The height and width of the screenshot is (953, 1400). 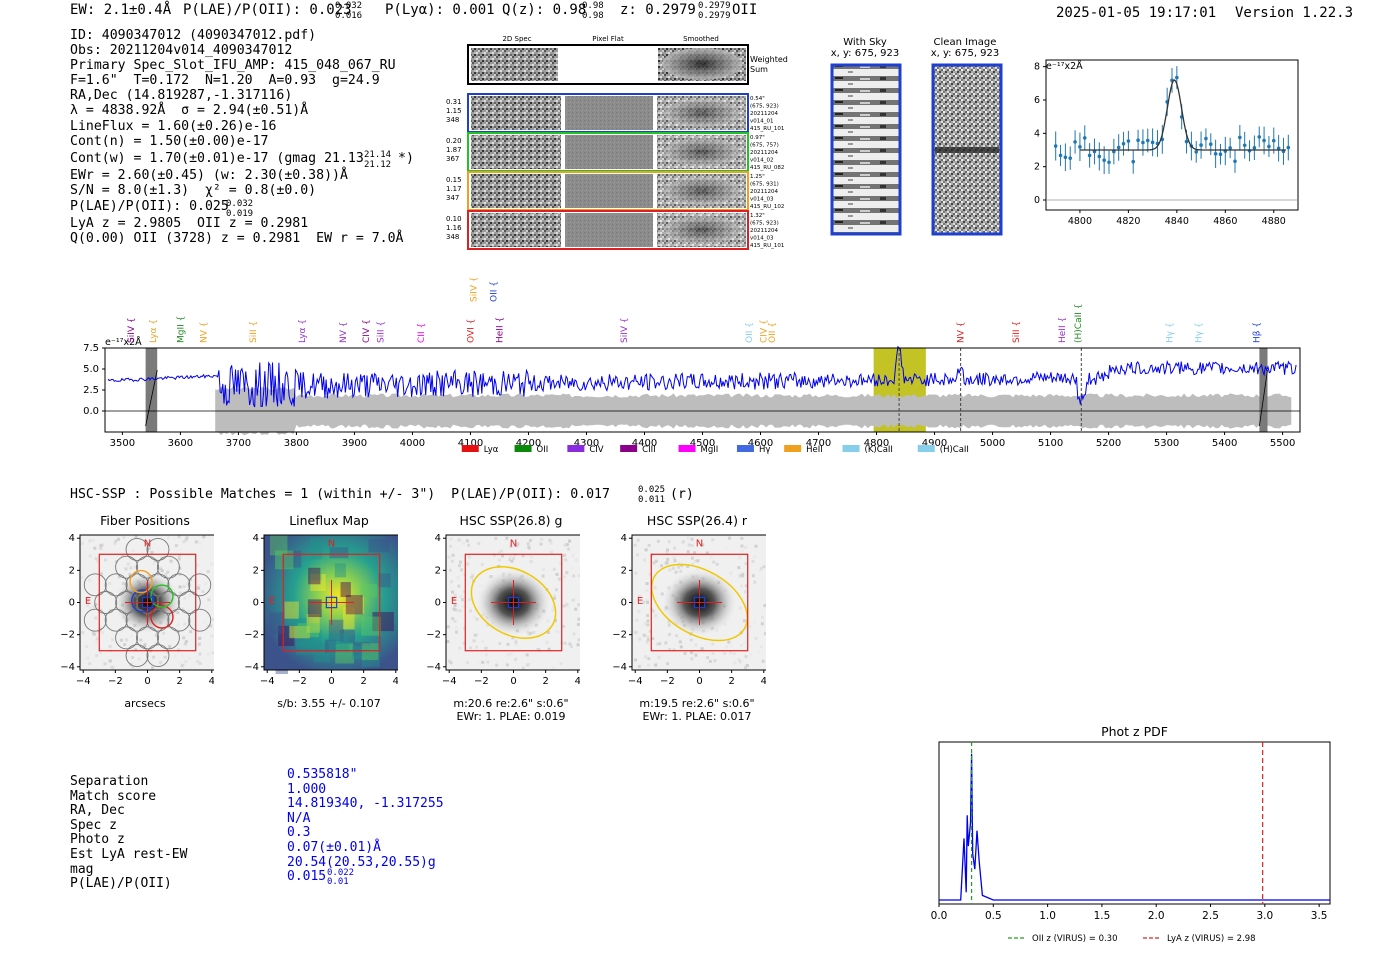 I want to click on line-marker-label: OII {, so click(x=750, y=332).